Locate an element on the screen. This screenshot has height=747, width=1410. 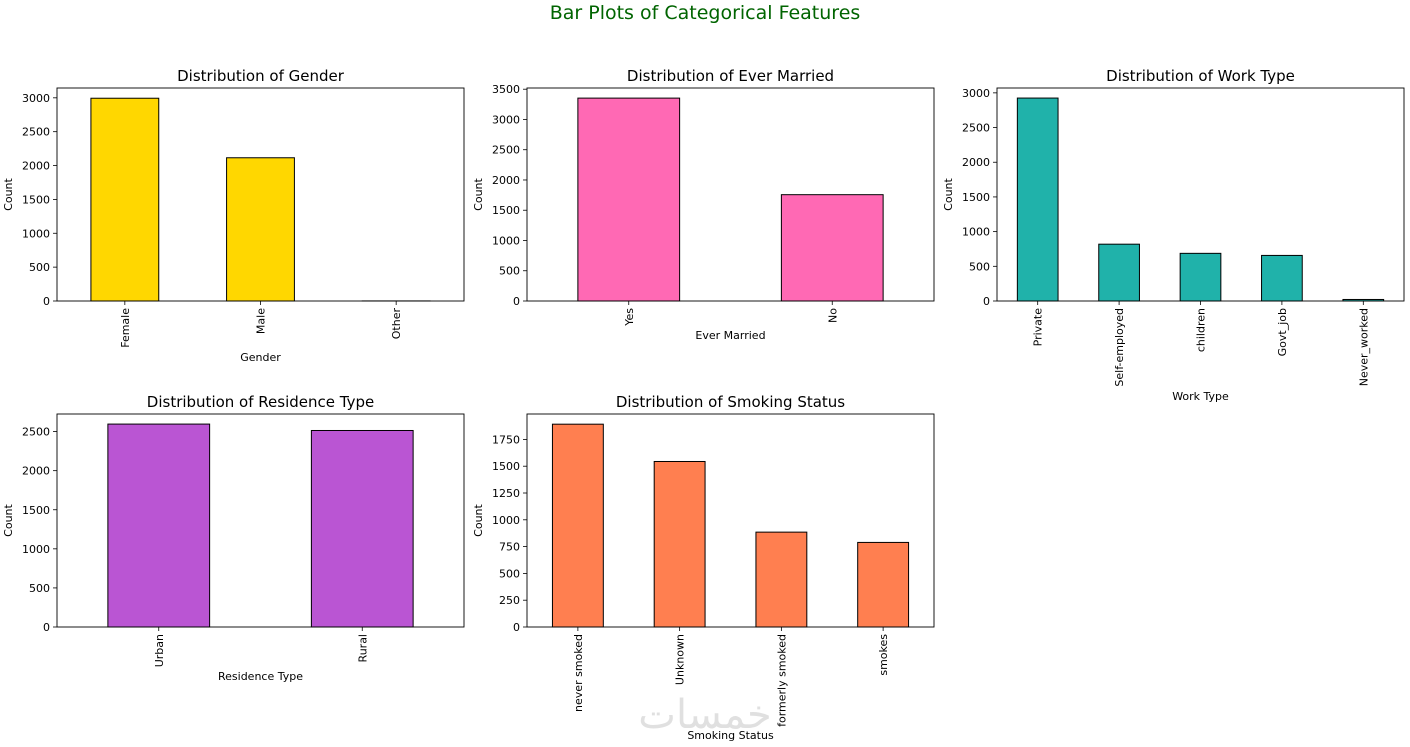
x-tick-label: Urban is located at coordinates (159, 650).